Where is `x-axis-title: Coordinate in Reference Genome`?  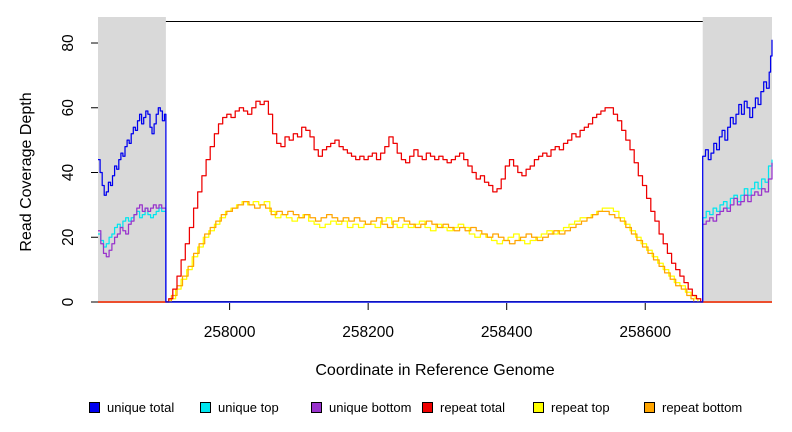 x-axis-title: Coordinate in Reference Genome is located at coordinates (435, 370).